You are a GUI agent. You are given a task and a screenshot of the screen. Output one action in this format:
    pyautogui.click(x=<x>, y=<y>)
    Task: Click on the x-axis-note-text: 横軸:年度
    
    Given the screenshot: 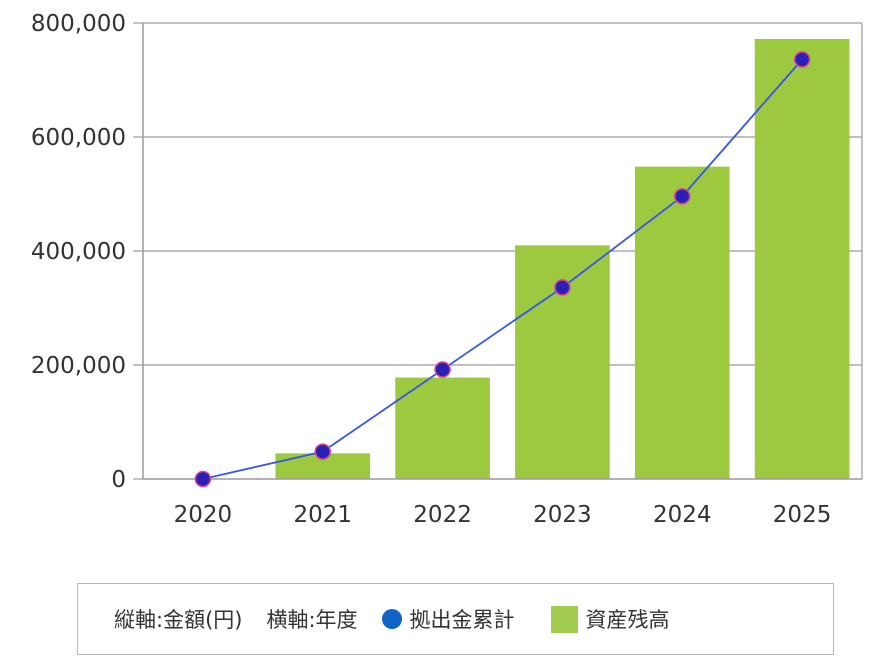 What is the action you would take?
    pyautogui.click(x=312, y=620)
    